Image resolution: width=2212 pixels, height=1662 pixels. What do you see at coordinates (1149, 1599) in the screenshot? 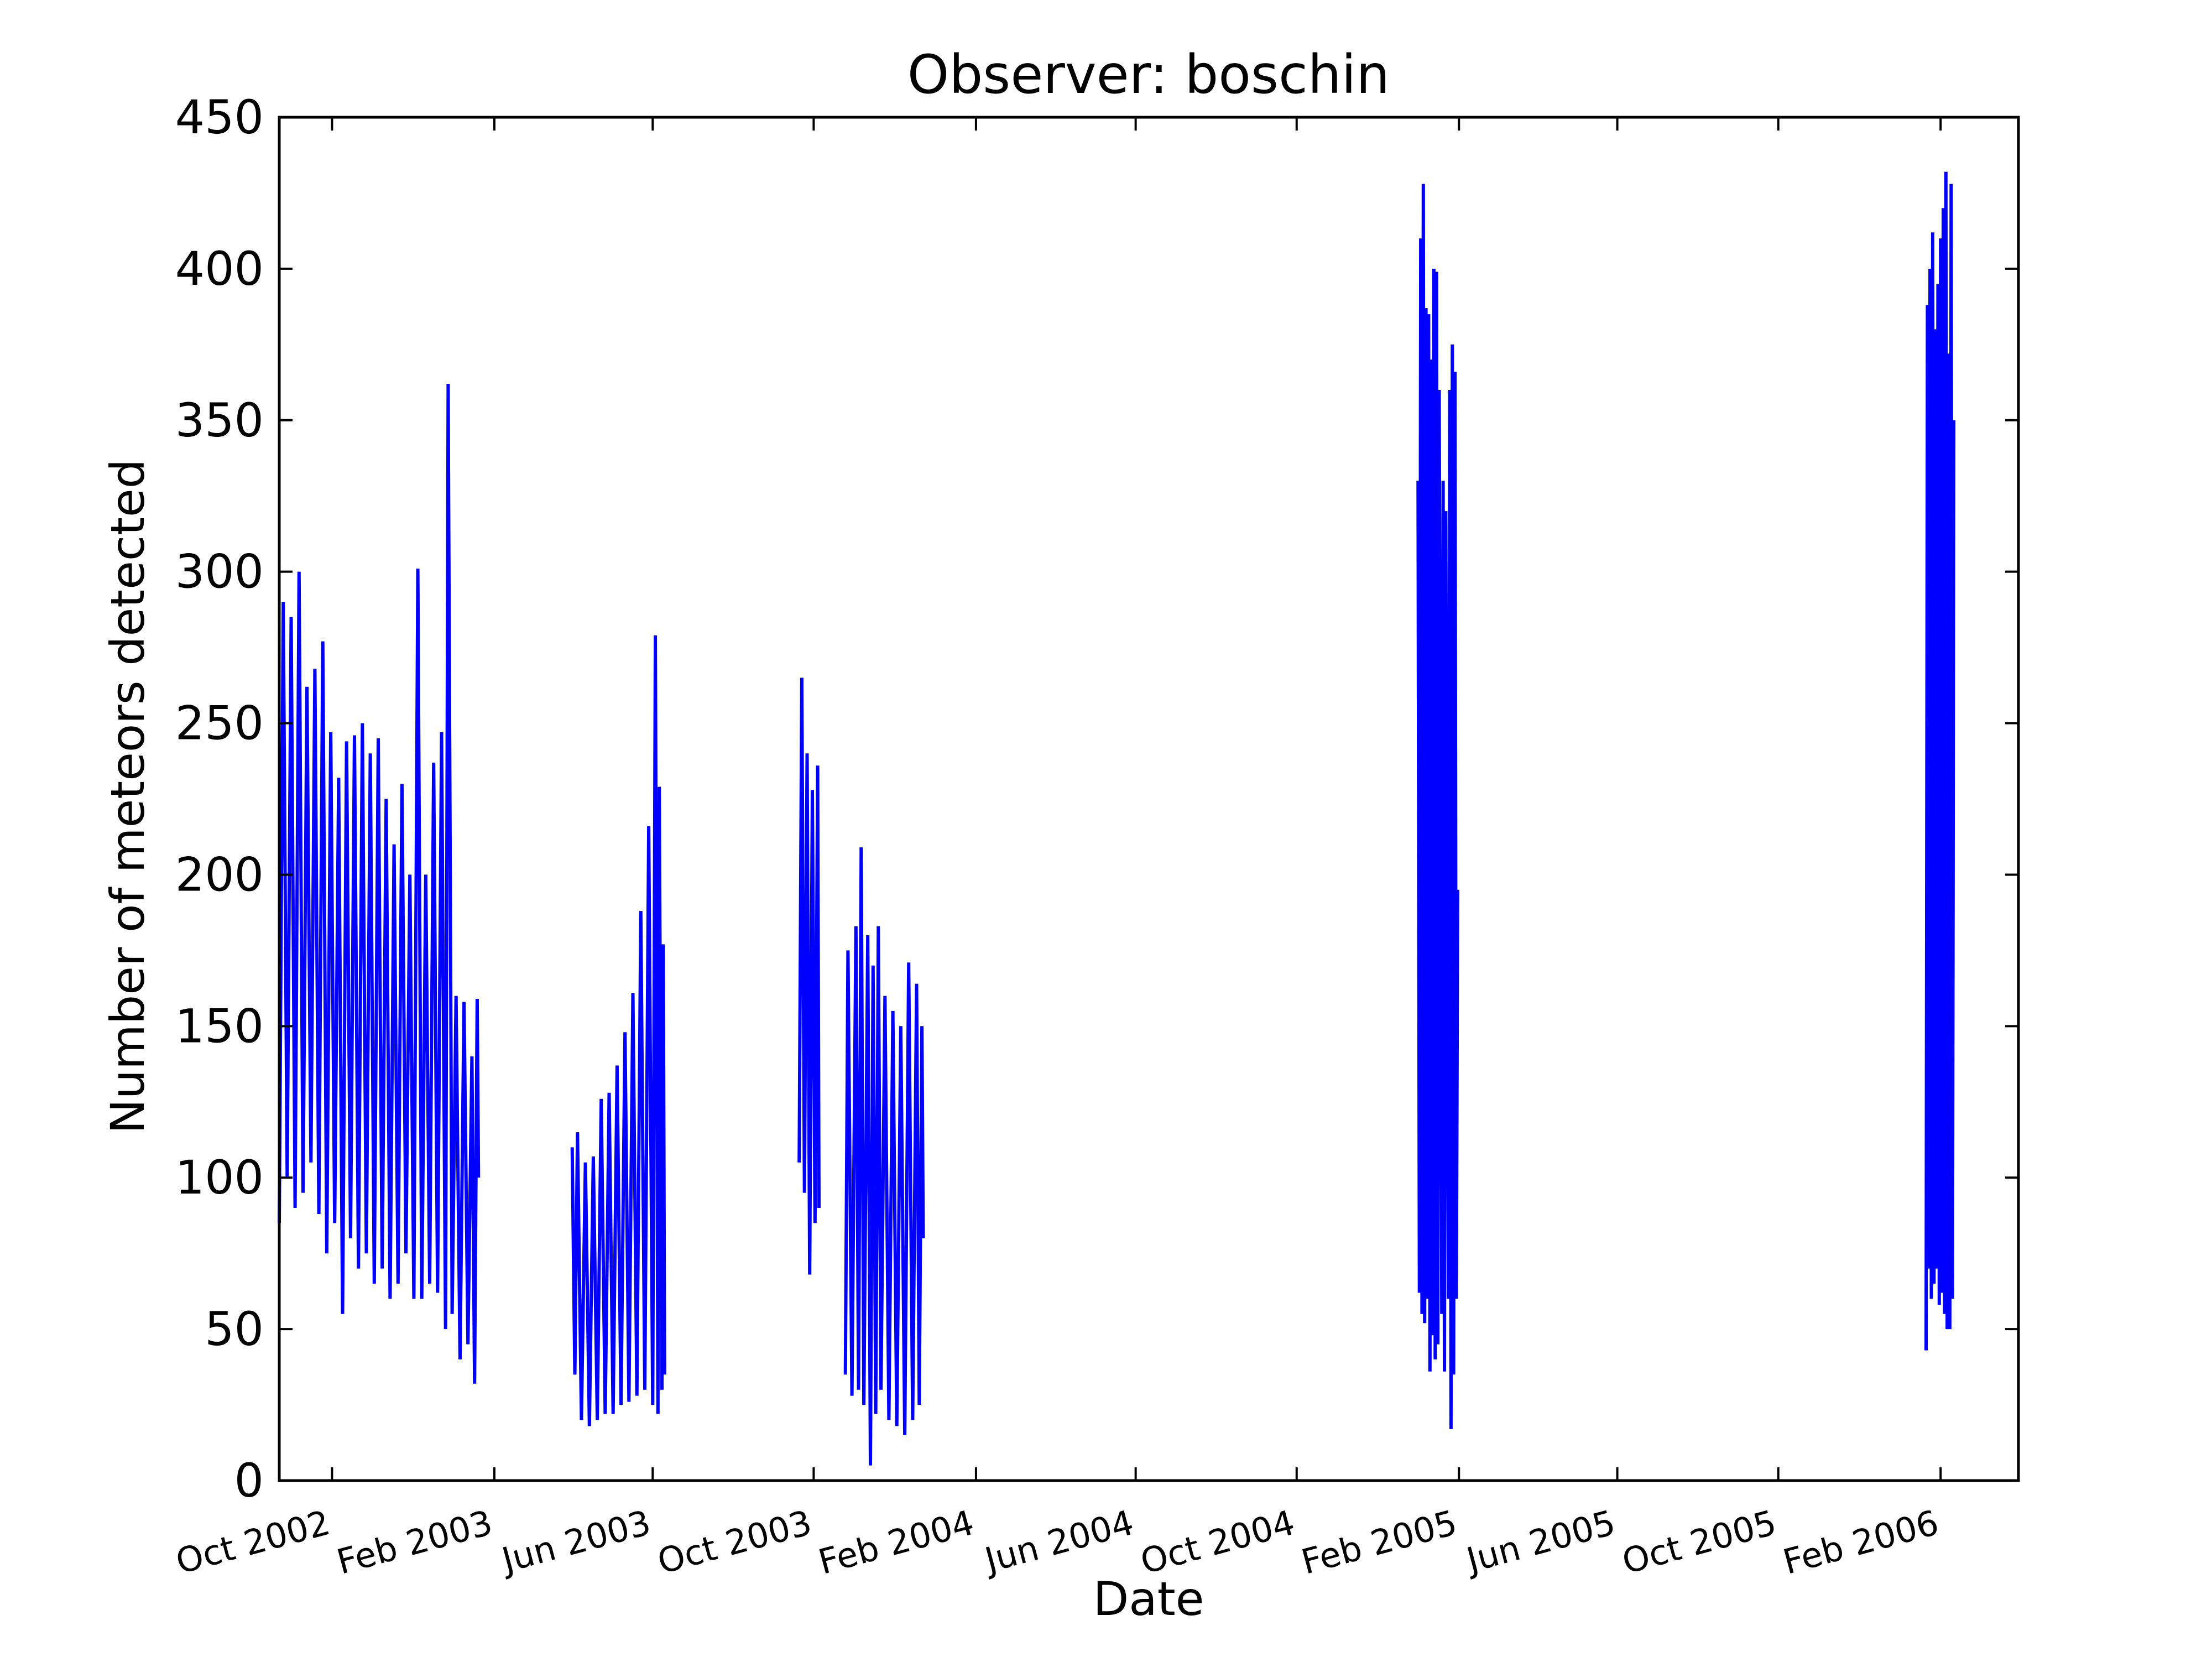
I see `x-axis-label: Date` at bounding box center [1149, 1599].